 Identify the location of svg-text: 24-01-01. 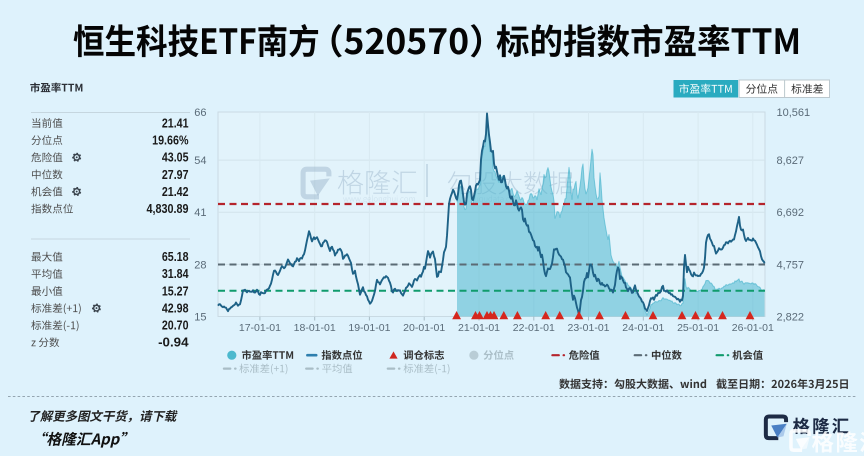
(643, 328).